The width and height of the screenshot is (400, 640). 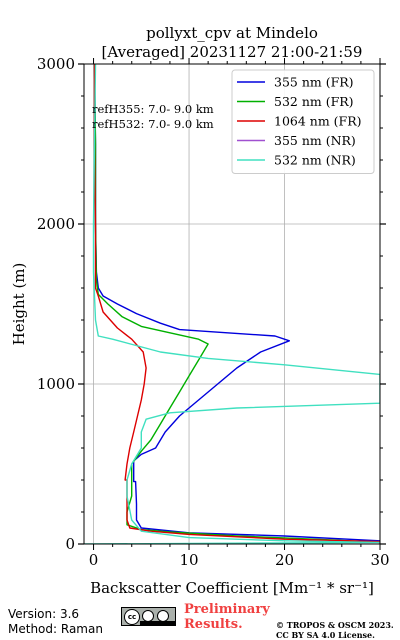 I want to click on legend-label: 532 nm (NR), so click(x=315, y=160).